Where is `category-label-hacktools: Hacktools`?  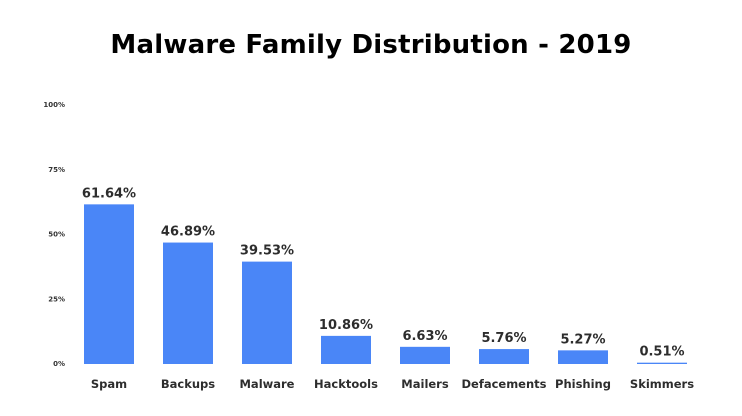 category-label-hacktools: Hacktools is located at coordinates (346, 384).